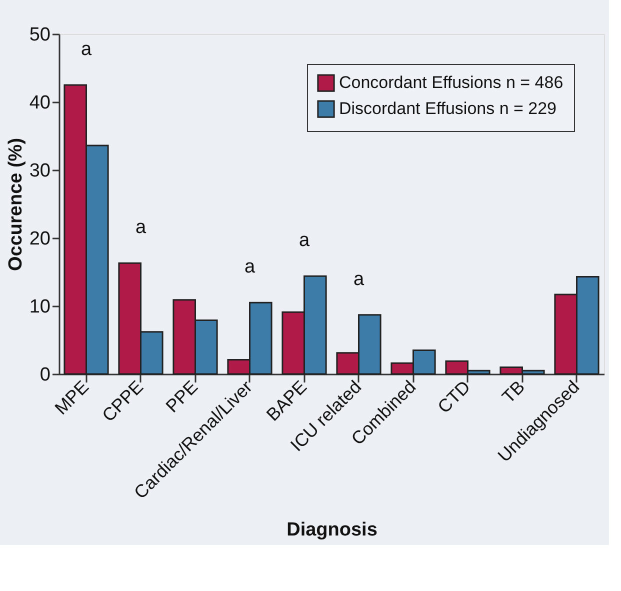 This screenshot has height=591, width=621. What do you see at coordinates (15, 205) in the screenshot?
I see `y-axis-title: Occurence (%)` at bounding box center [15, 205].